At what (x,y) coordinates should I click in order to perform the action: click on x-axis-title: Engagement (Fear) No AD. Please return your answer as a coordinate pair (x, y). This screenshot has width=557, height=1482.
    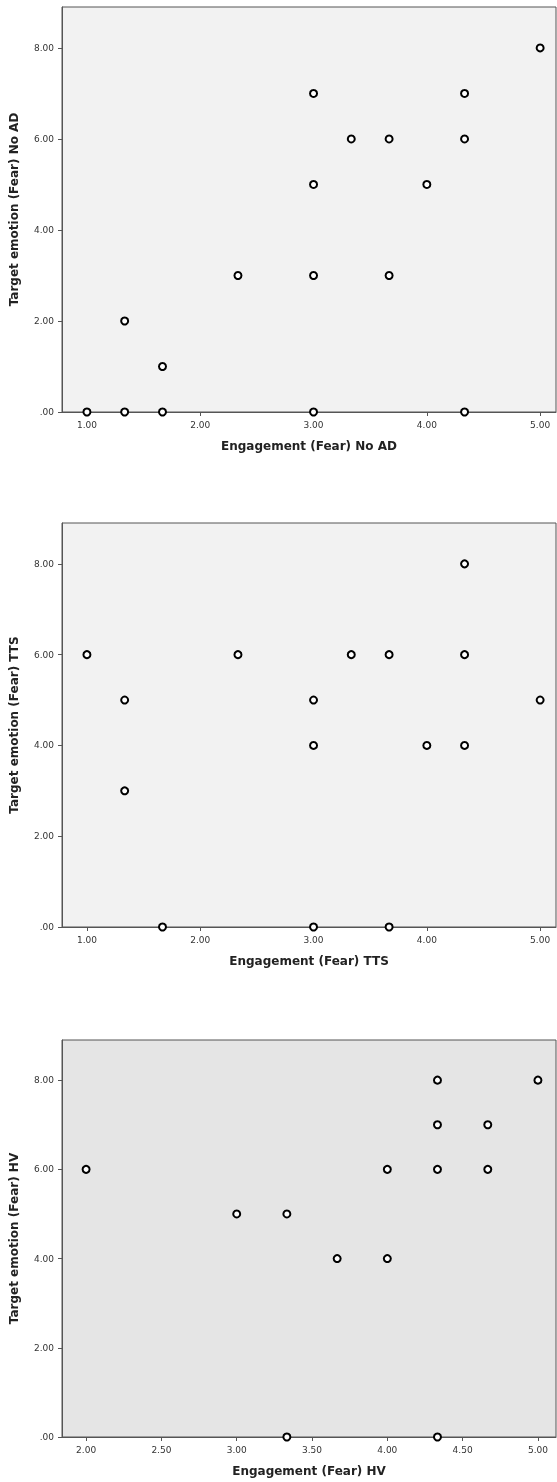
    Looking at the image, I should click on (309, 446).